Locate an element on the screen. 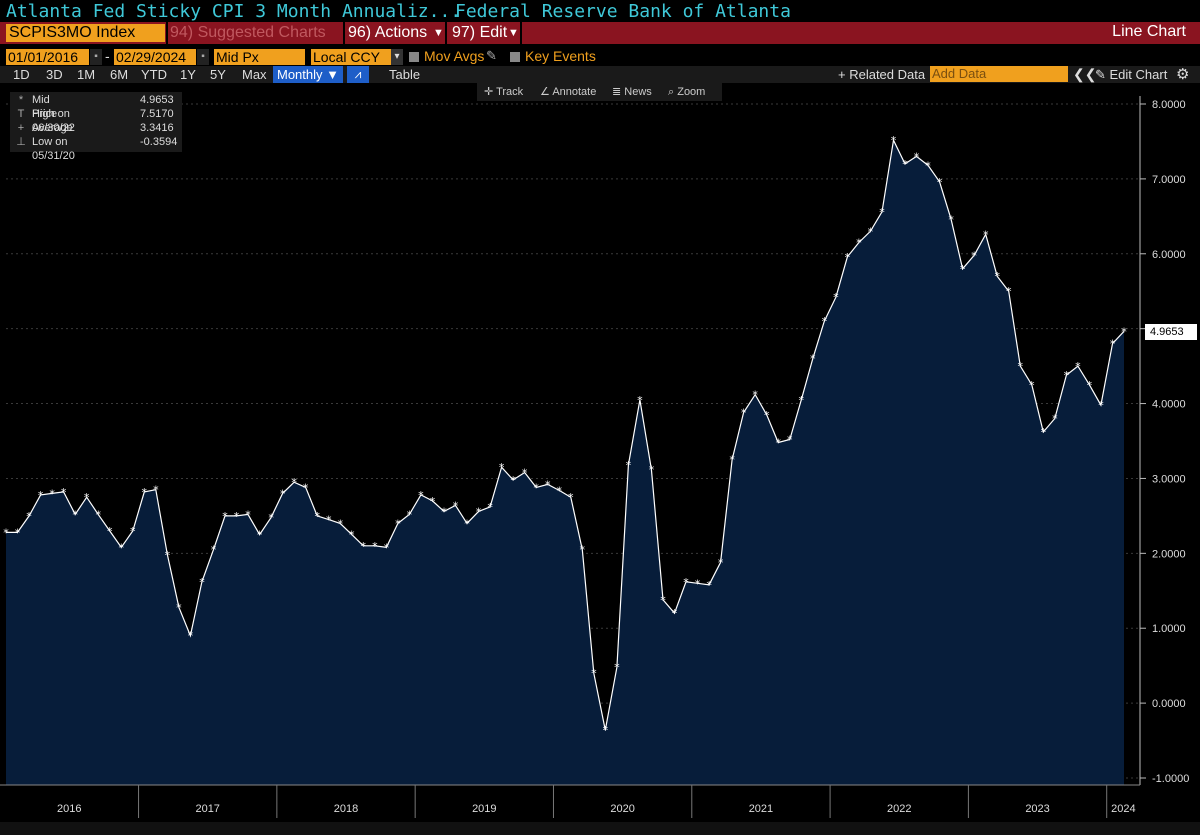  gear-icon: ⚙ is located at coordinates (1183, 74).